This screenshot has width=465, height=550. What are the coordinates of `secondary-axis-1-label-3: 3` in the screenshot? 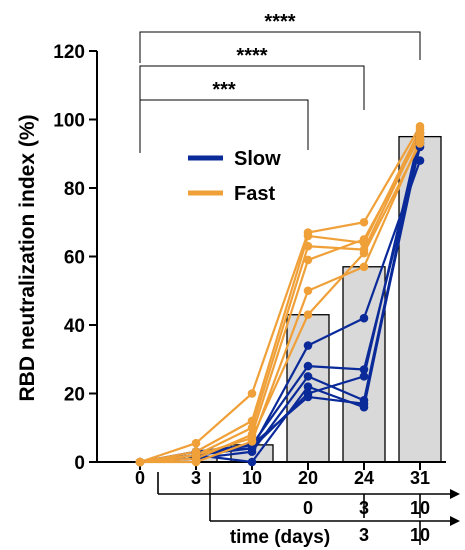 It's located at (364, 508).